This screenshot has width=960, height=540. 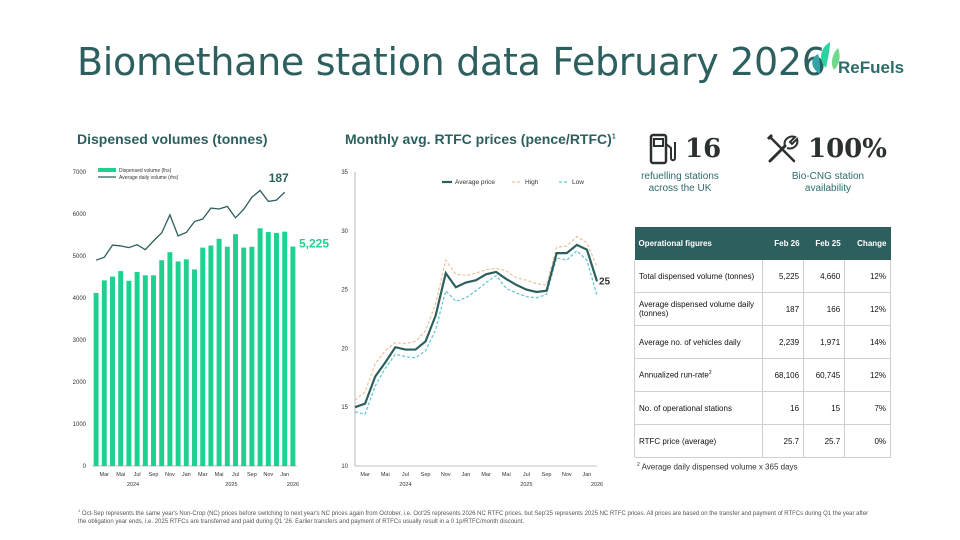 I want to click on kpi-stations-value: 16, so click(x=703, y=149).